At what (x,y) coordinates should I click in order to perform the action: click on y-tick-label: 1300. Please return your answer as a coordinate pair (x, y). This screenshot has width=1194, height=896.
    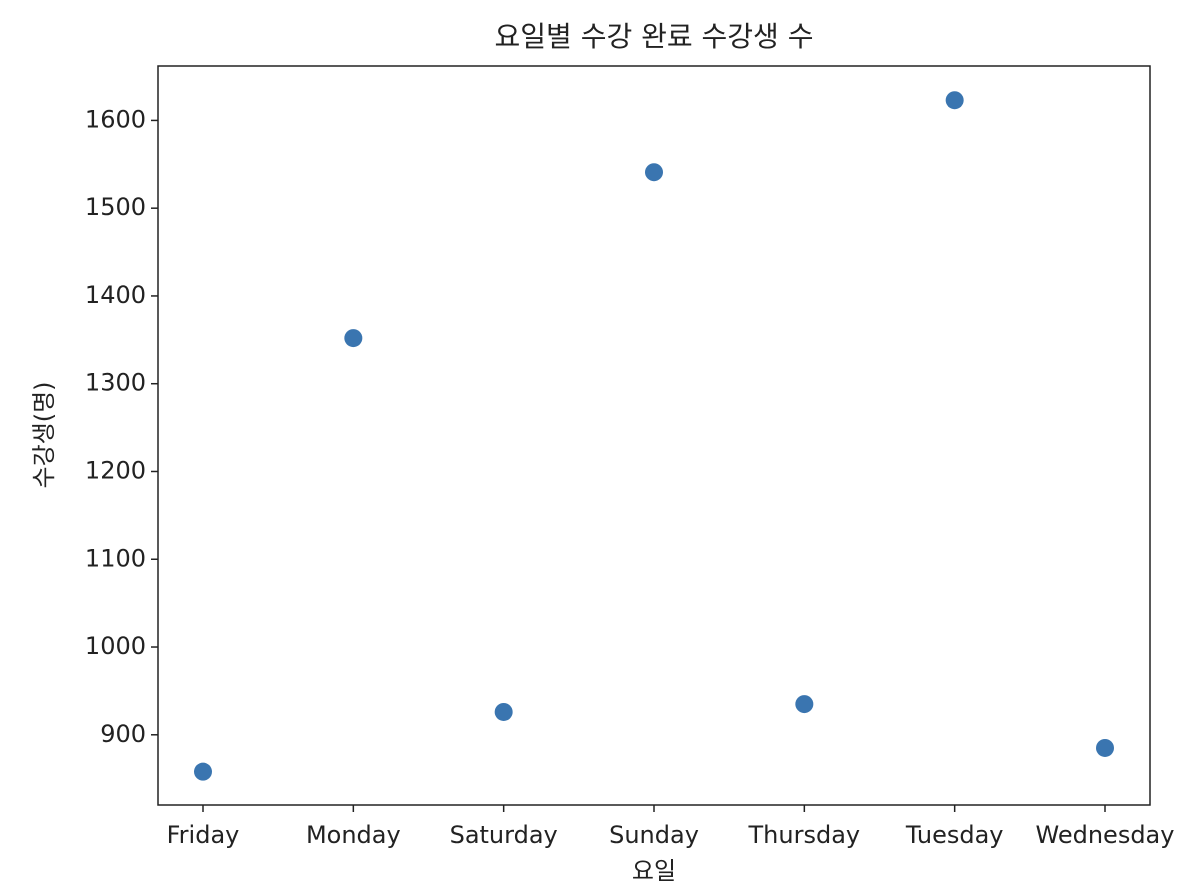
    Looking at the image, I should click on (115, 383).